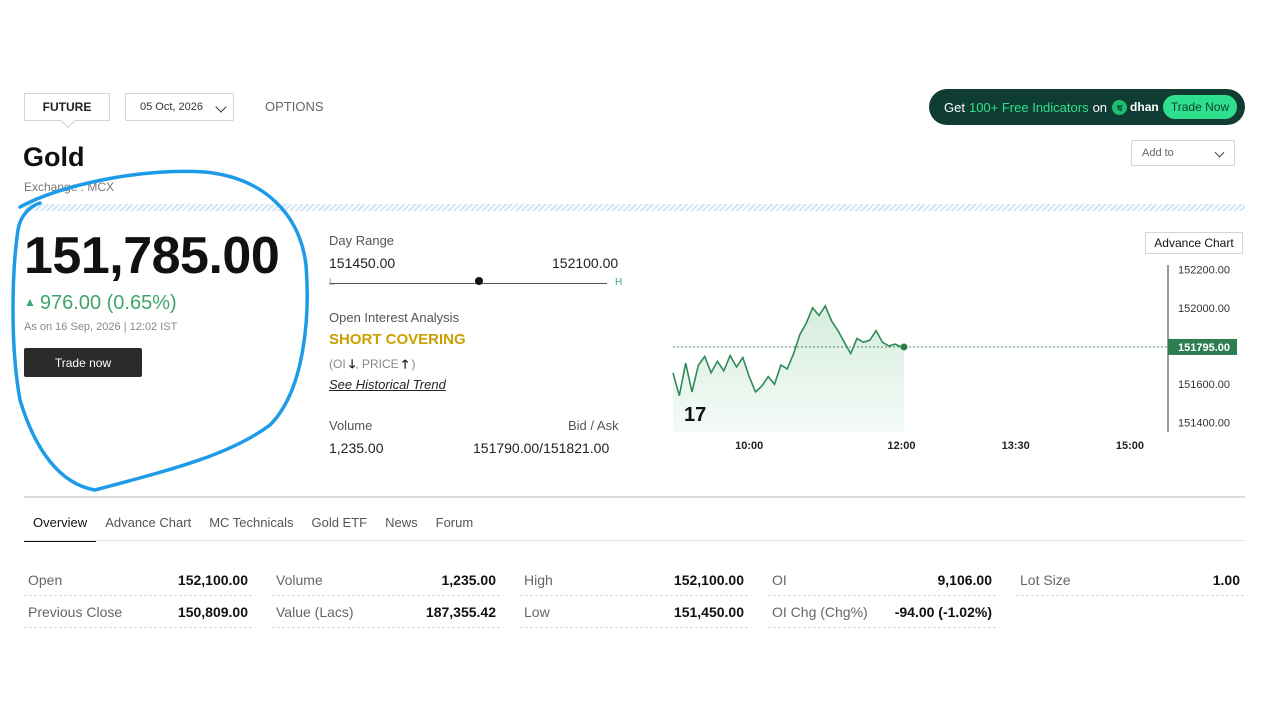  What do you see at coordinates (954, 107) in the screenshot?
I see `banner-prefix: Get` at bounding box center [954, 107].